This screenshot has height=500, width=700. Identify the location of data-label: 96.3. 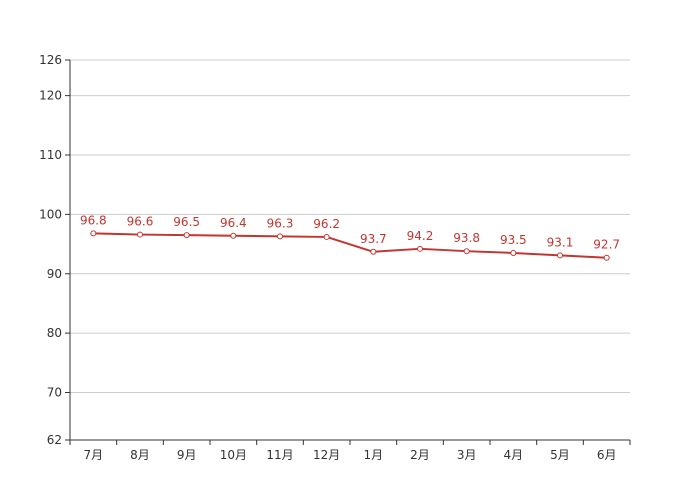
(280, 223).